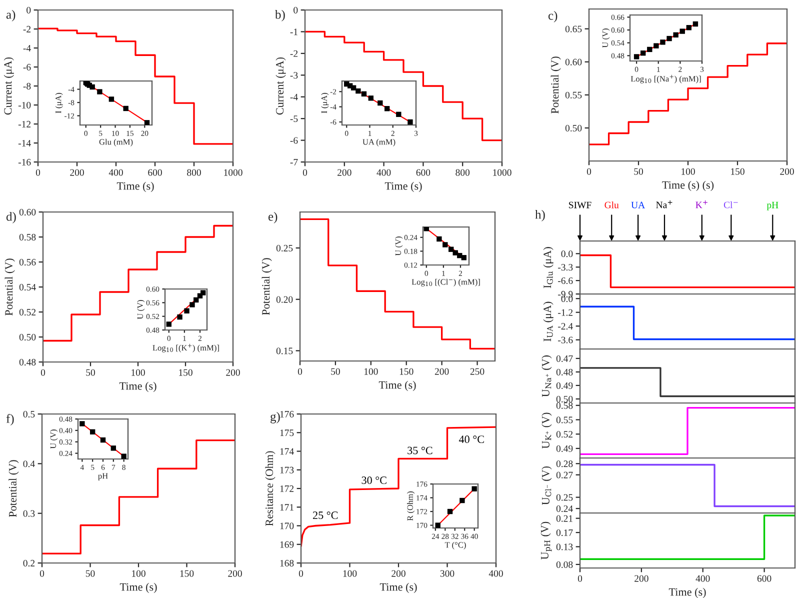  I want to click on chart-title: d), so click(11, 218).